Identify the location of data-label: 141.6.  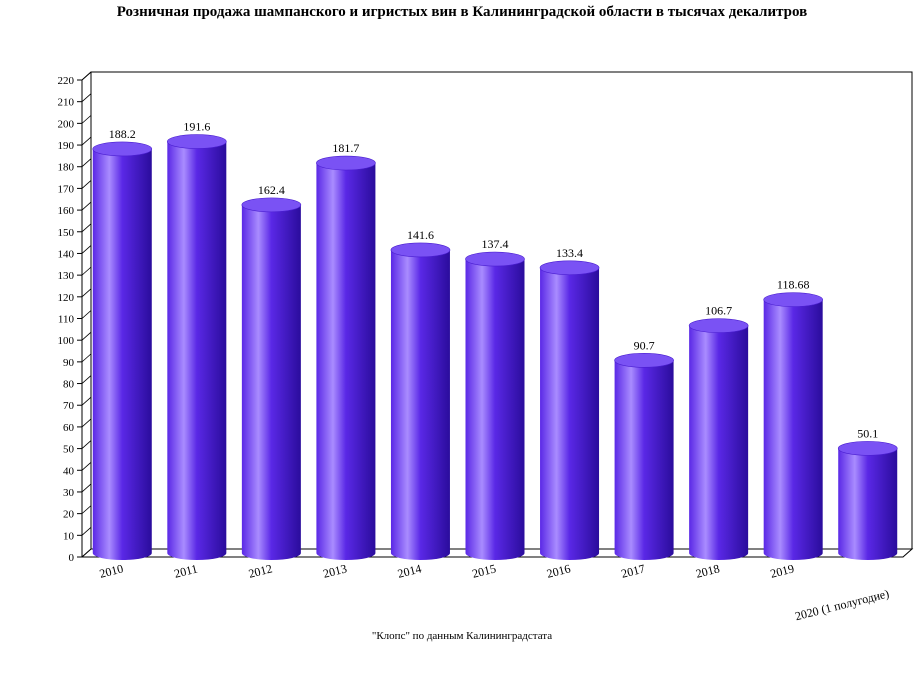
(420, 235).